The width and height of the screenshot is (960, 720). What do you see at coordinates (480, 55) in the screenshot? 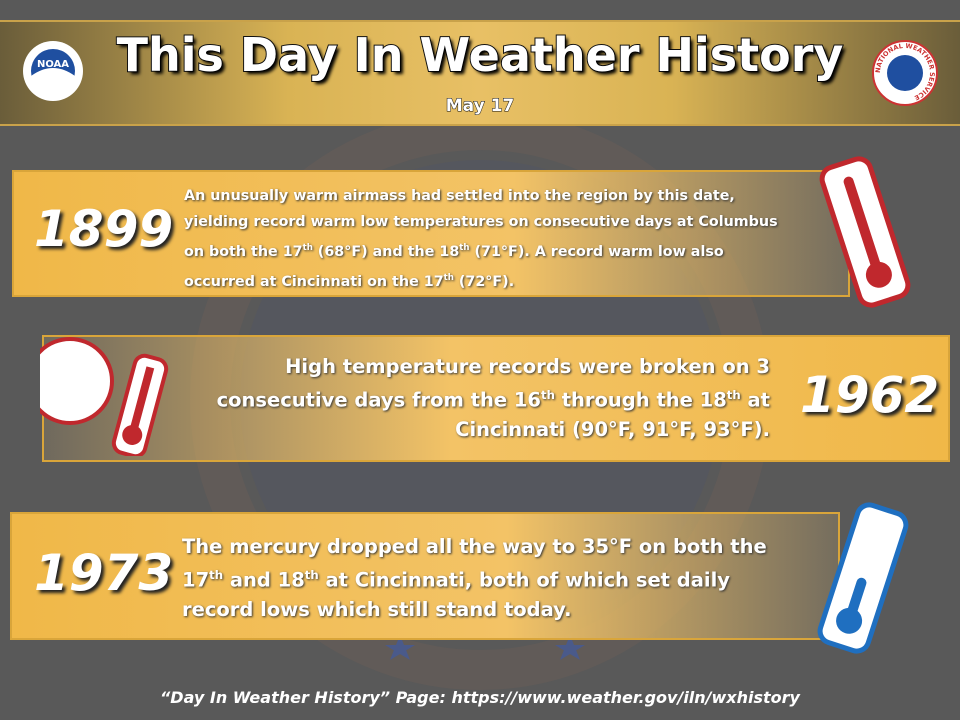
I see `title: This Day In Weather History` at bounding box center [480, 55].